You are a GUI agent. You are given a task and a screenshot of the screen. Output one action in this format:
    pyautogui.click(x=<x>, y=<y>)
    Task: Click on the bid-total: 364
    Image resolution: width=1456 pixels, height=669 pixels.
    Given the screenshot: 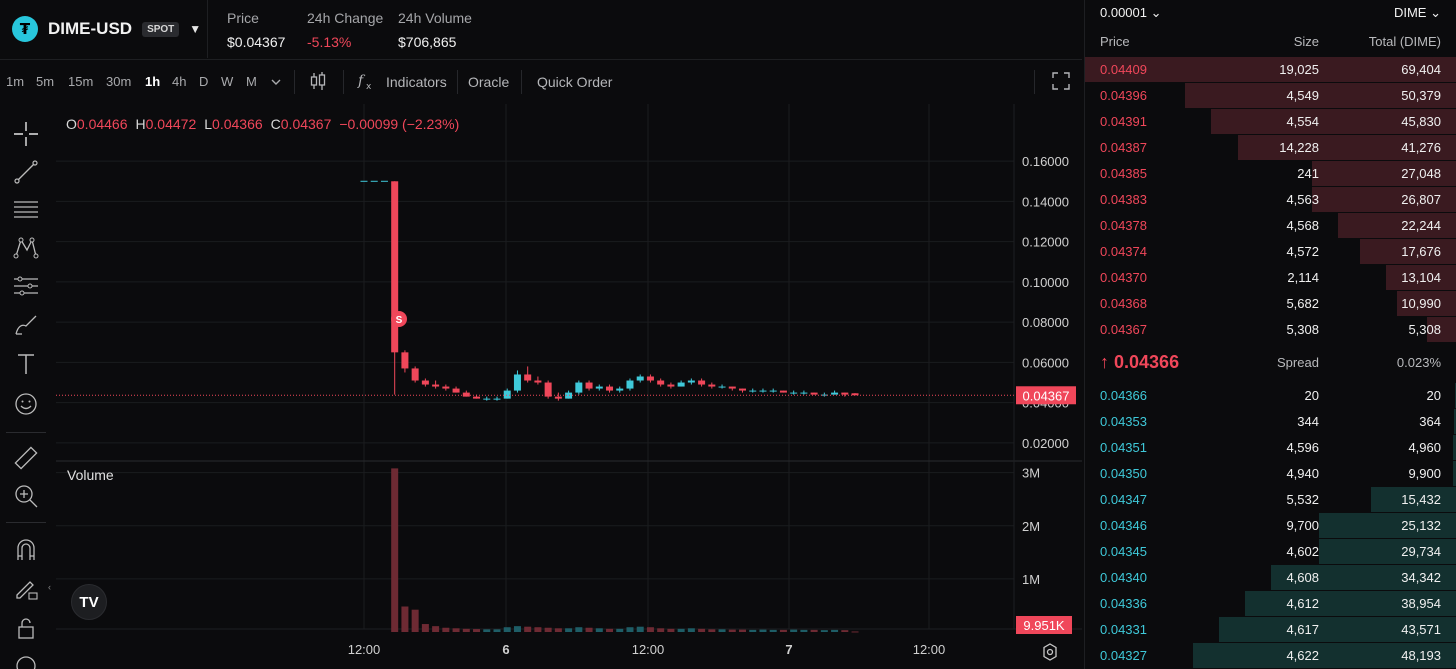 What is the action you would take?
    pyautogui.click(x=1430, y=421)
    